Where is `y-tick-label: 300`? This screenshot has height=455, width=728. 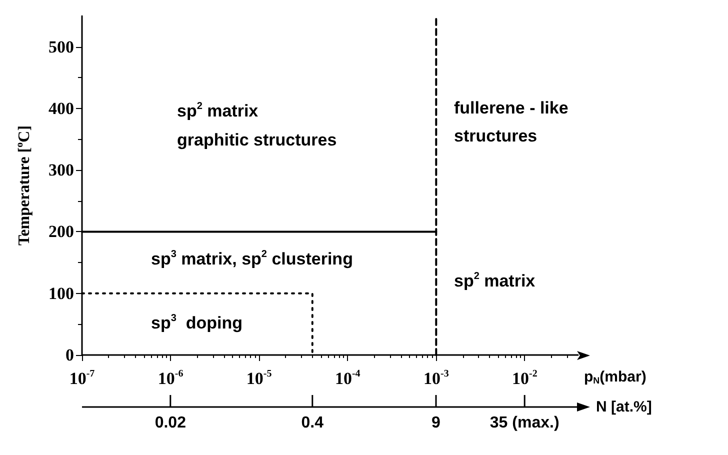
y-tick-label: 300 is located at coordinates (61, 170).